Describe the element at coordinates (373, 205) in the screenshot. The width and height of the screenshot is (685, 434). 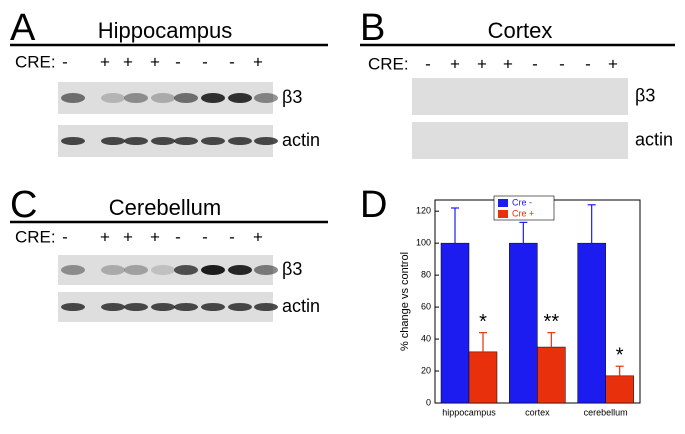
I see `panel-letter: D` at that location.